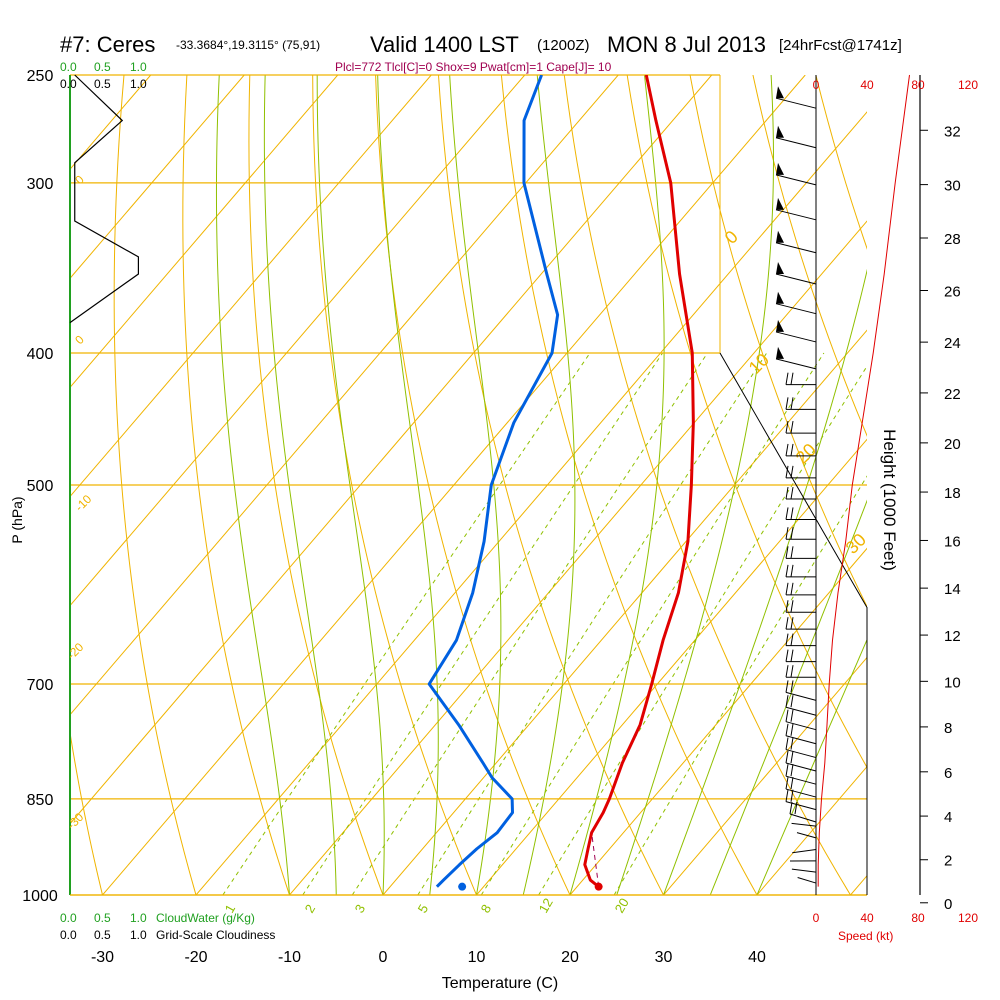  I want to click on x-tick-label: -10, so click(289, 957).